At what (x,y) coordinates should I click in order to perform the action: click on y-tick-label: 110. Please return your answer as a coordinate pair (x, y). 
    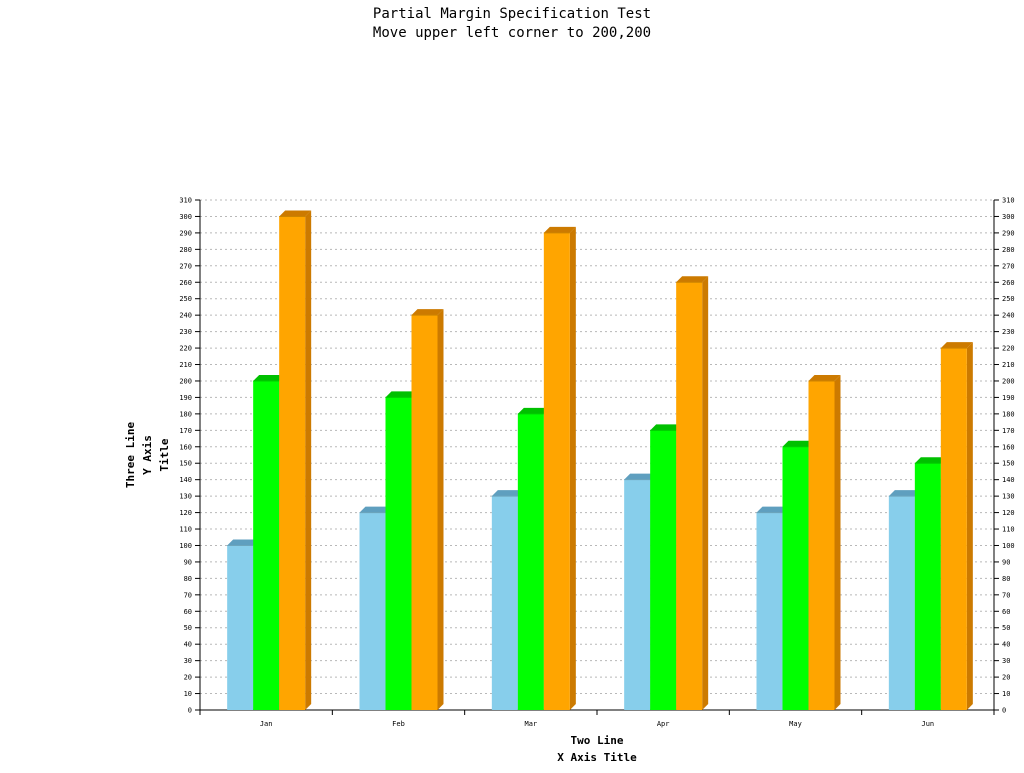
    Looking at the image, I should click on (185, 530).